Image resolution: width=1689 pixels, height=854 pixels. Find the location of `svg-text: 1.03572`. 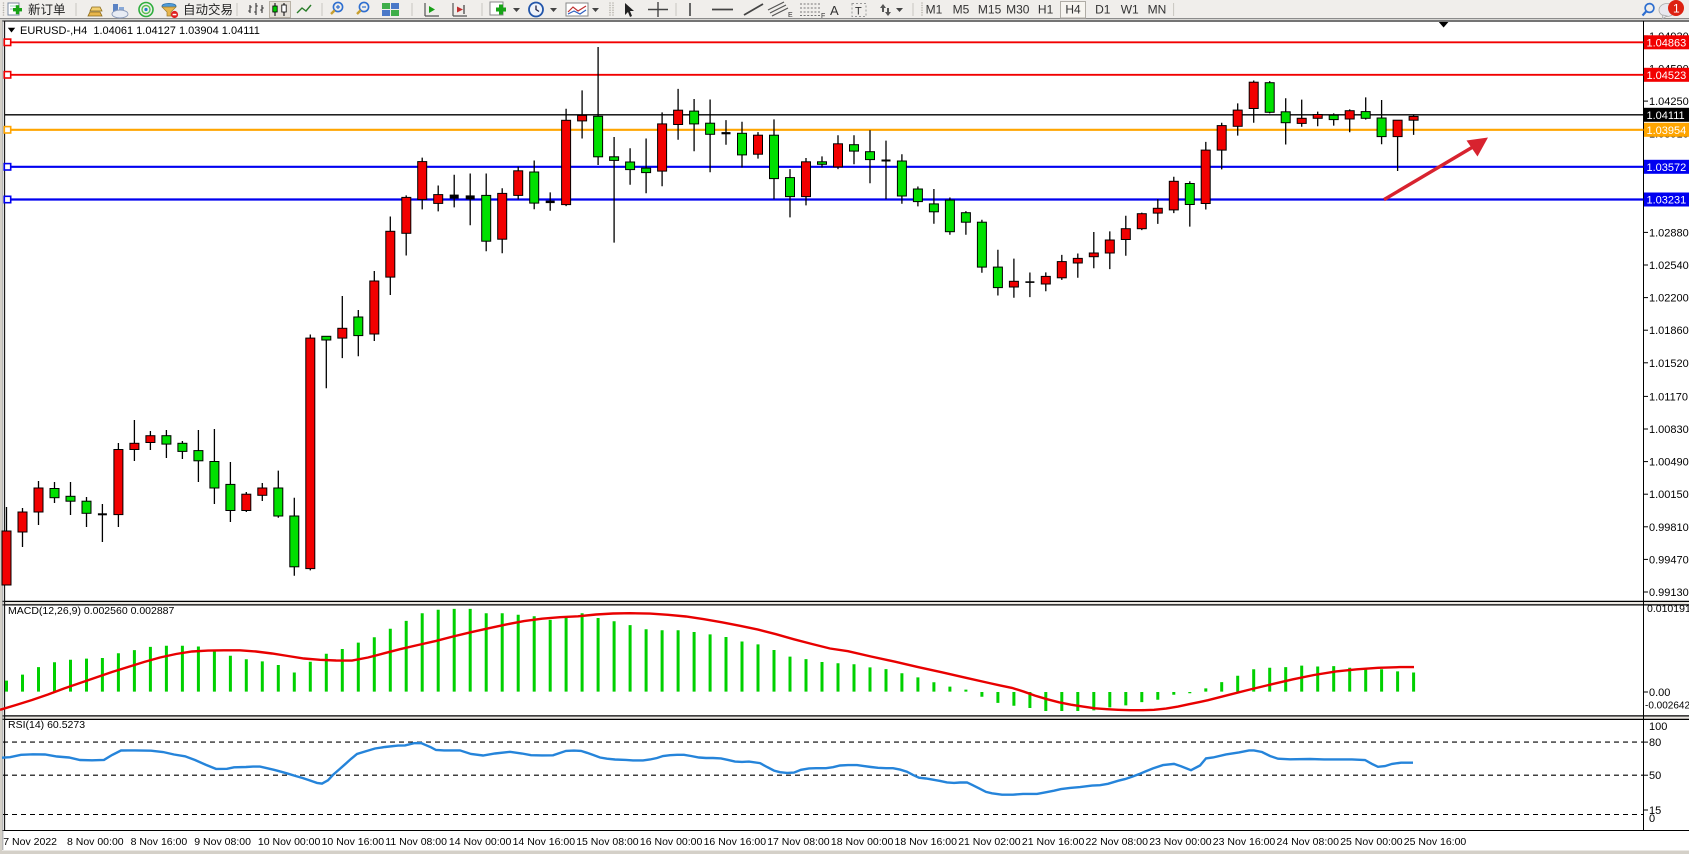

svg-text: 1.03572 is located at coordinates (1667, 168).